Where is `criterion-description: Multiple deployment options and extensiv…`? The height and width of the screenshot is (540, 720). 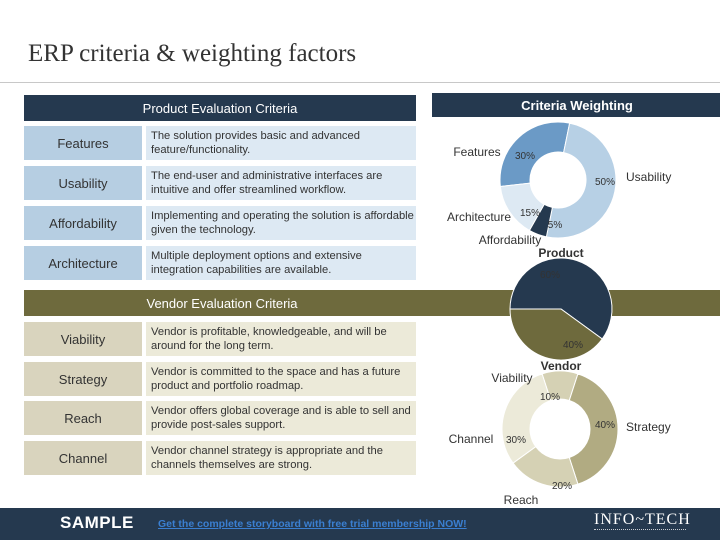 criterion-description: Multiple deployment options and extensiv… is located at coordinates (281, 263).